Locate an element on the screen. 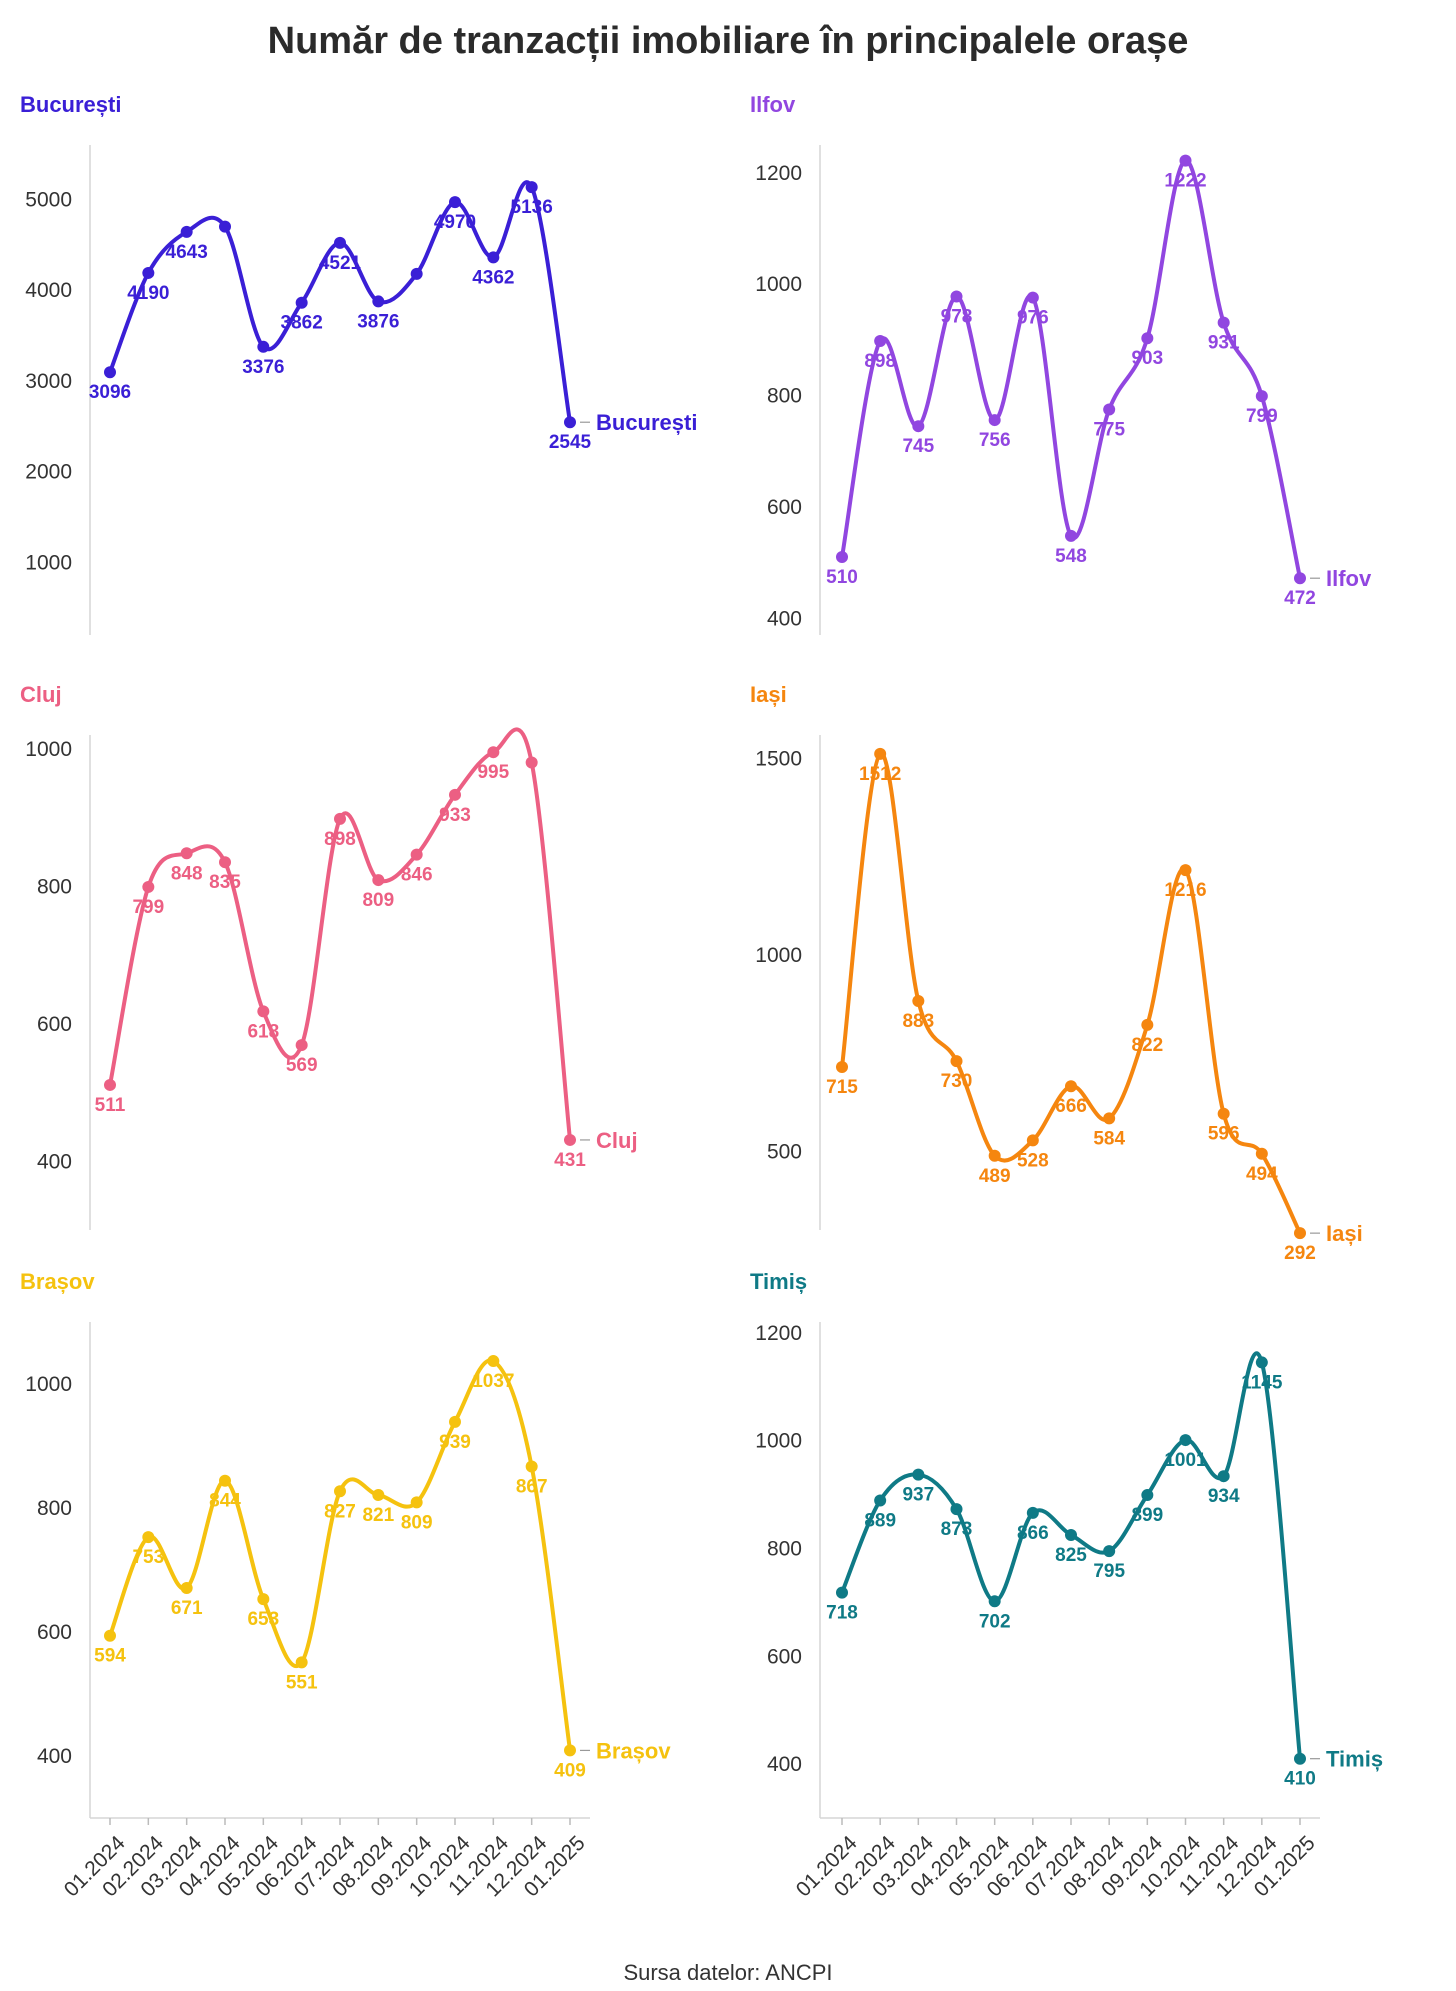 The width and height of the screenshot is (1456, 1991). panel-6-data-label: 1001 is located at coordinates (1185, 1460).